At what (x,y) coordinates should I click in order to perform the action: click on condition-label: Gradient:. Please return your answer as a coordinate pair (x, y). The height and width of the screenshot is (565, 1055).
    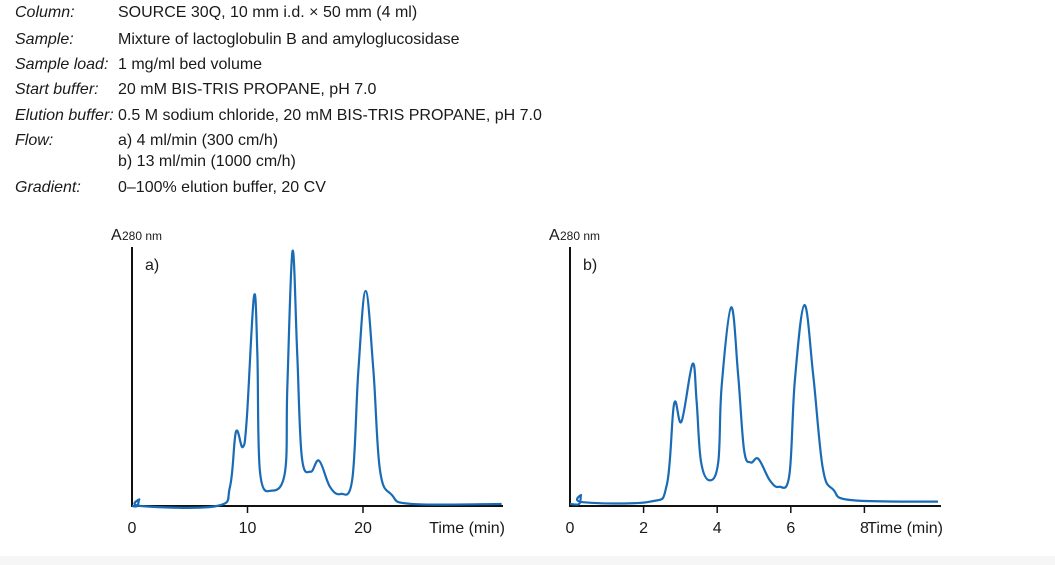
    Looking at the image, I should click on (48, 187).